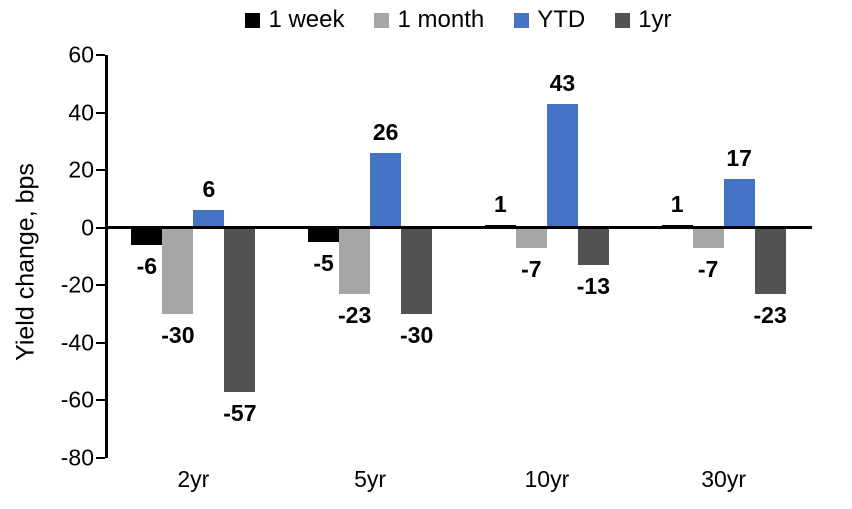 The width and height of the screenshot is (852, 509). I want to click on bar-1yr-5yr, so click(417, 271).